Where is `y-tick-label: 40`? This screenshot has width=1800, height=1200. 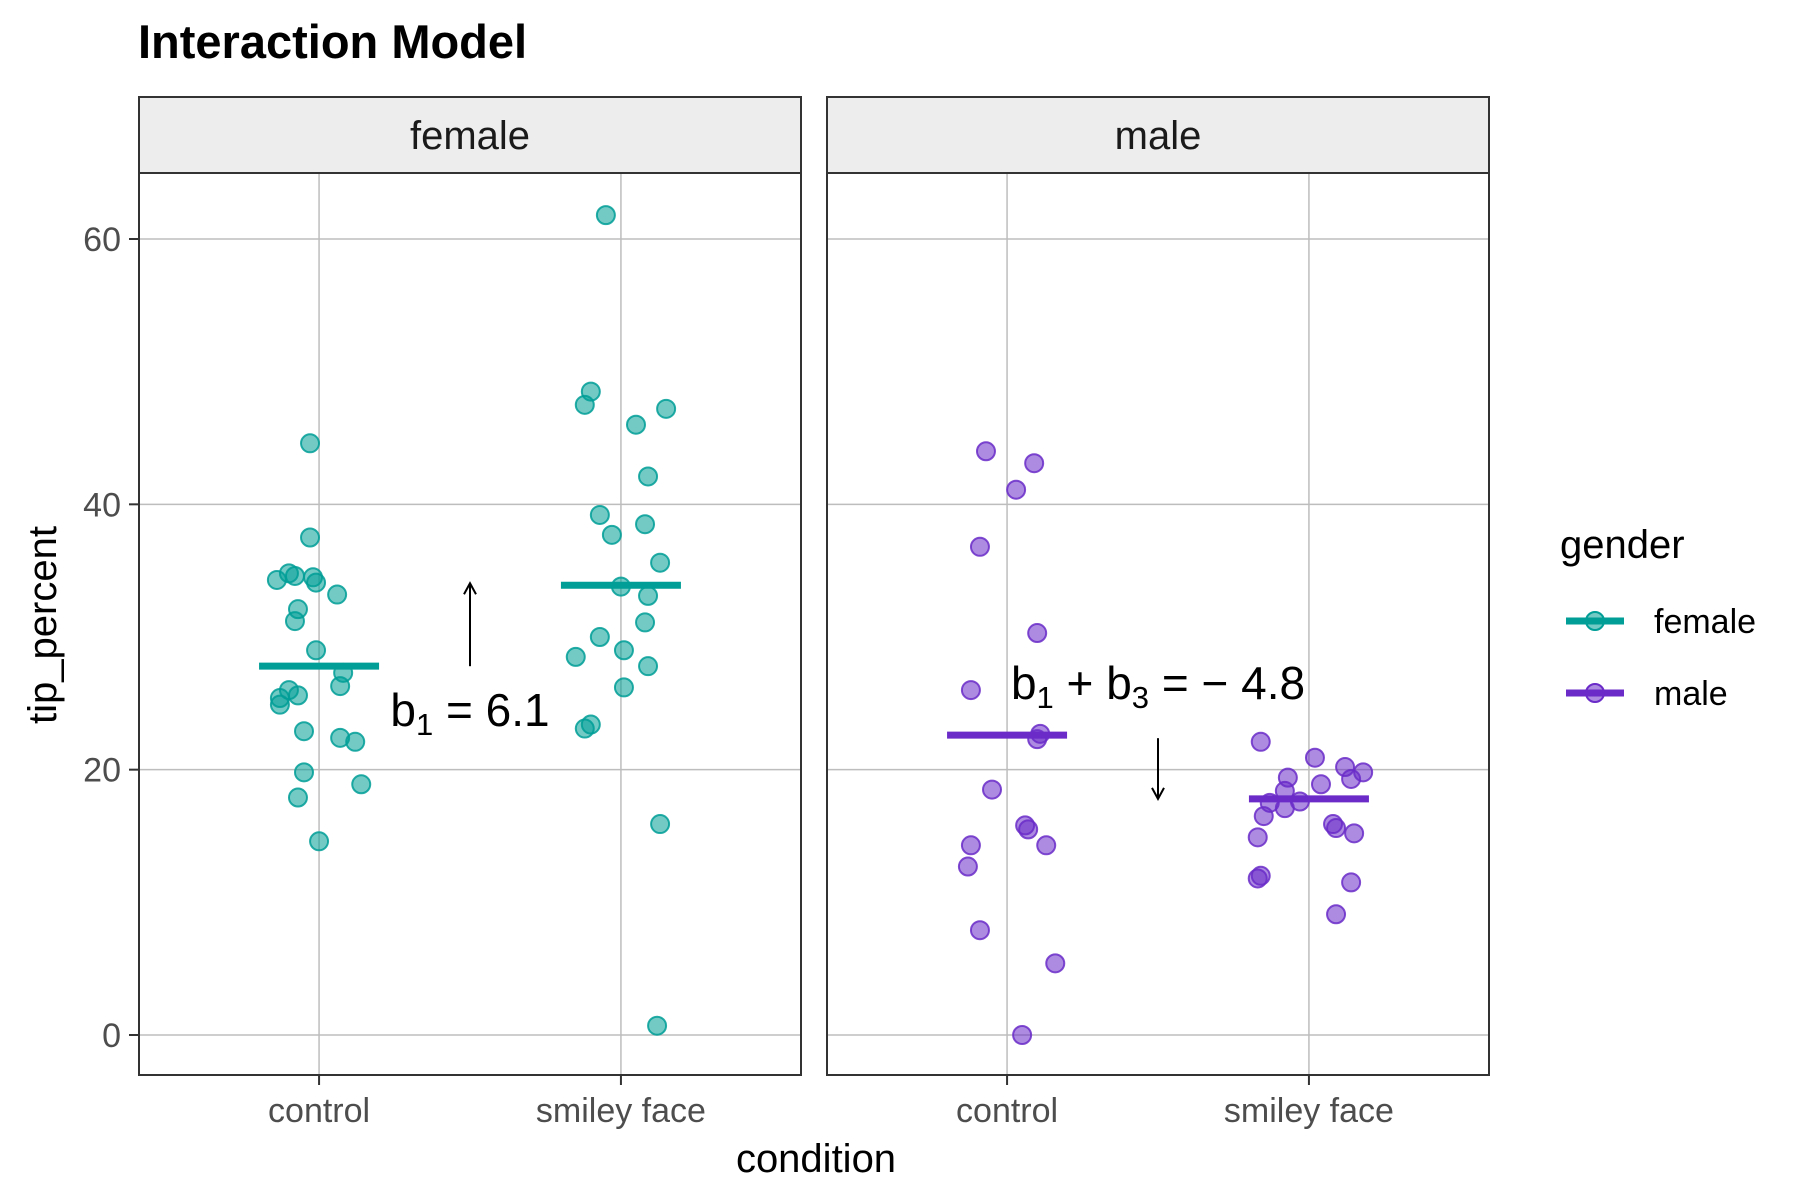
y-tick-label: 40 is located at coordinates (102, 505).